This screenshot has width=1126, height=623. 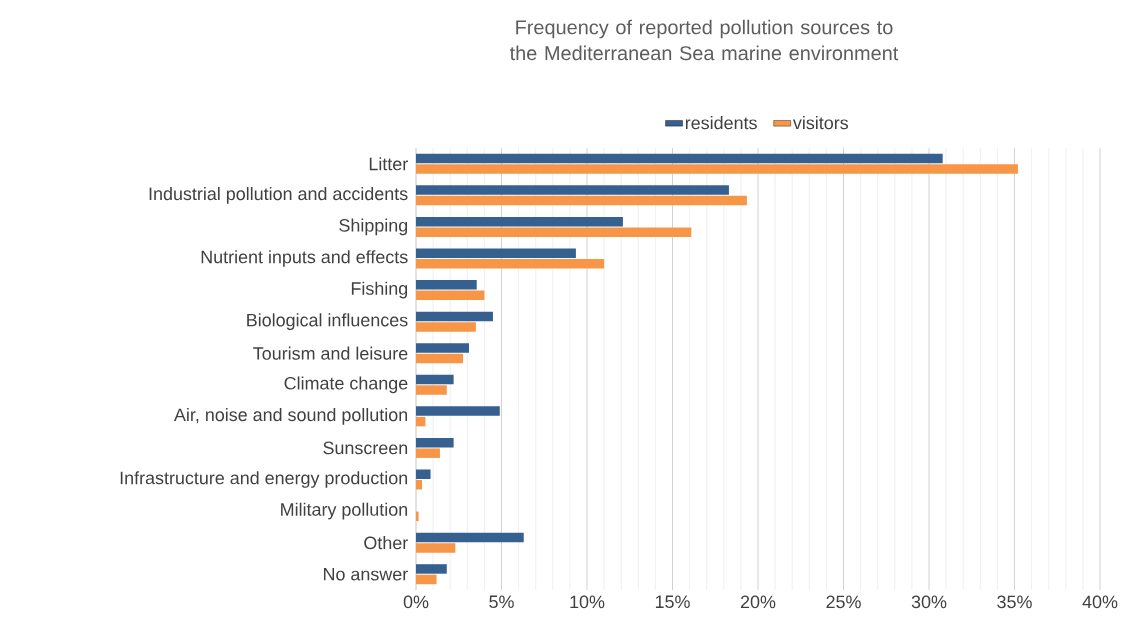 What do you see at coordinates (365, 574) in the screenshot?
I see `y-tick-label: No answer` at bounding box center [365, 574].